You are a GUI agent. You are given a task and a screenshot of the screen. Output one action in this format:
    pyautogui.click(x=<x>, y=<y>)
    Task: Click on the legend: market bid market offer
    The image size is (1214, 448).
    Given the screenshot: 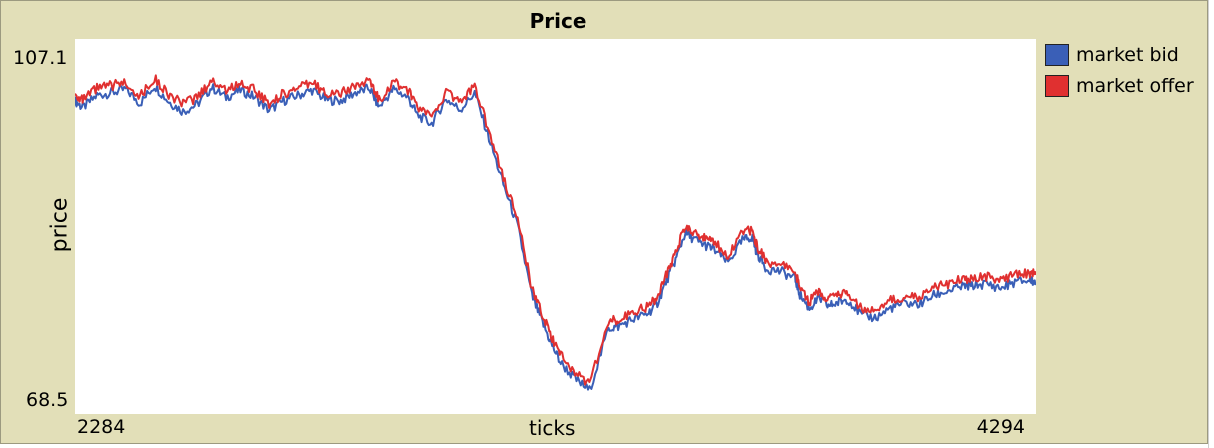 What is the action you would take?
    pyautogui.click(x=1119, y=70)
    